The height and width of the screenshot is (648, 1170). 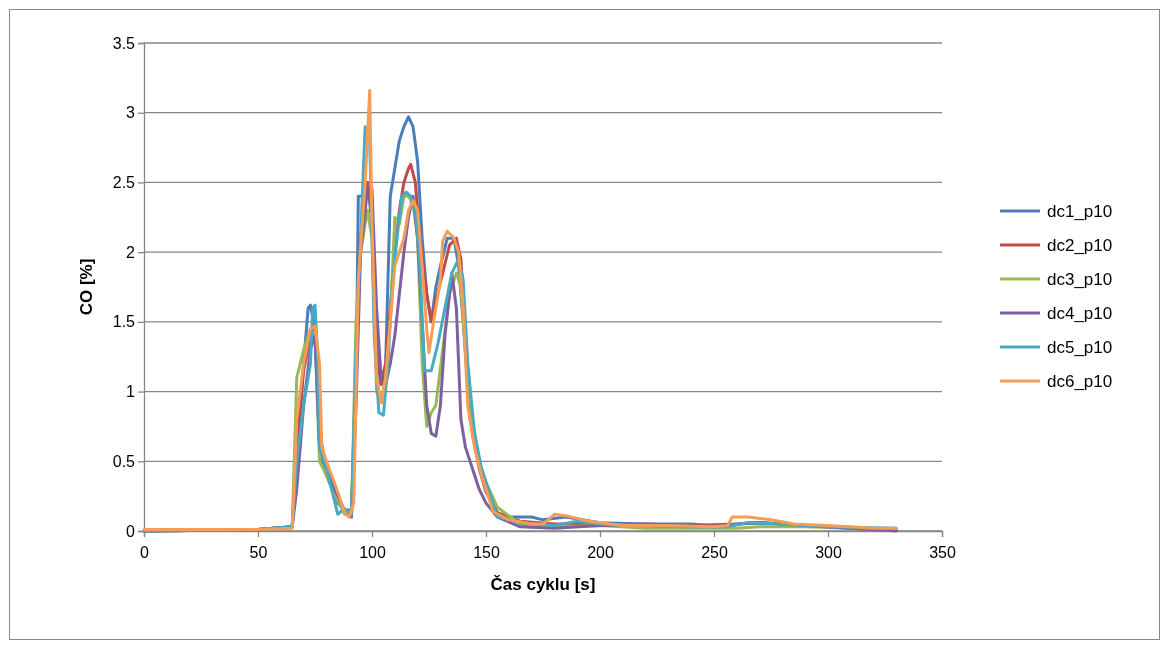 I want to click on y-tick-label: 1, so click(x=131, y=392).